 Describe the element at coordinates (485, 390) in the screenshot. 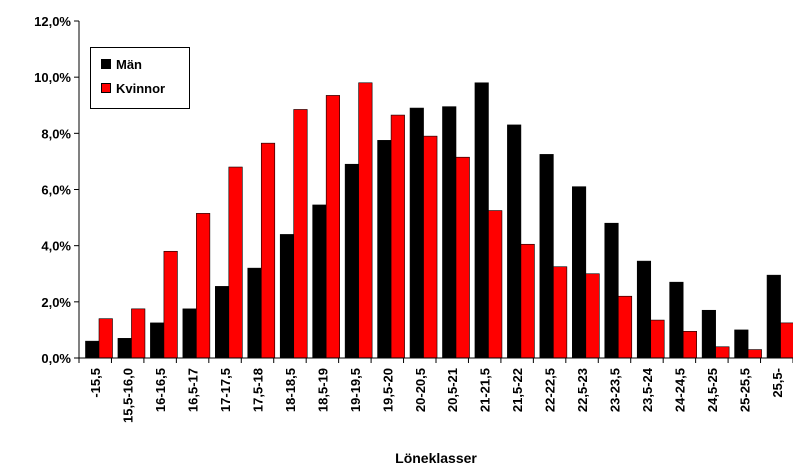

I see `x-tick-label: 21-21,5` at that location.